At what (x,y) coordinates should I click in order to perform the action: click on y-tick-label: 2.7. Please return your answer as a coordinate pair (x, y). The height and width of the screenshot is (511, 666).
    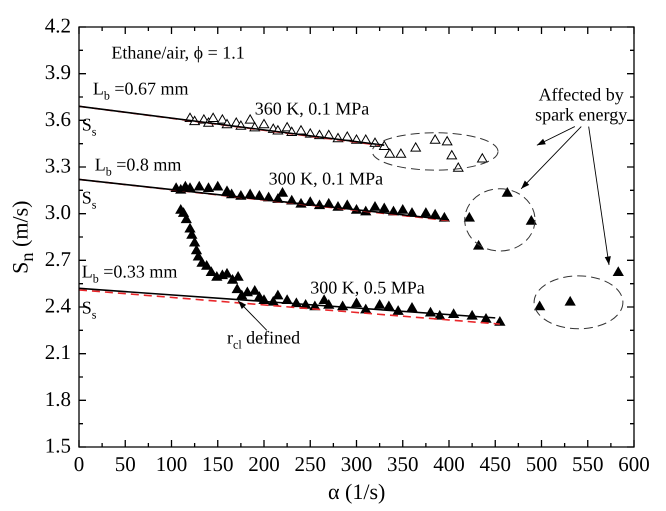
    Looking at the image, I should click on (57, 258).